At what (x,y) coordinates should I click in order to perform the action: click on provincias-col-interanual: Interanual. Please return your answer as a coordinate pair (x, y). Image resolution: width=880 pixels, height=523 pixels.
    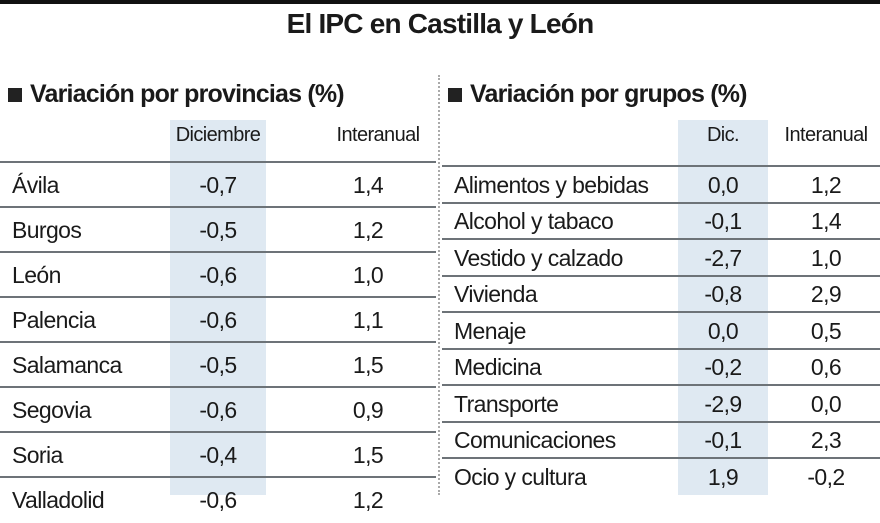
    Looking at the image, I should click on (378, 135).